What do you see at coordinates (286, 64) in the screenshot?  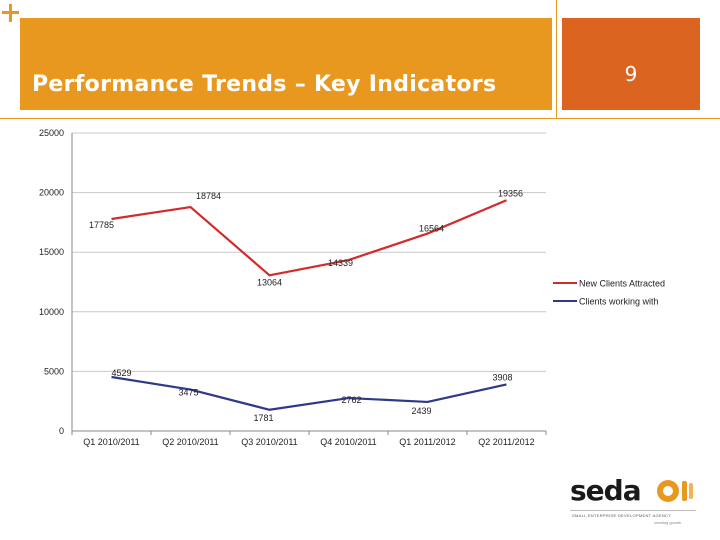 I see `header-band` at bounding box center [286, 64].